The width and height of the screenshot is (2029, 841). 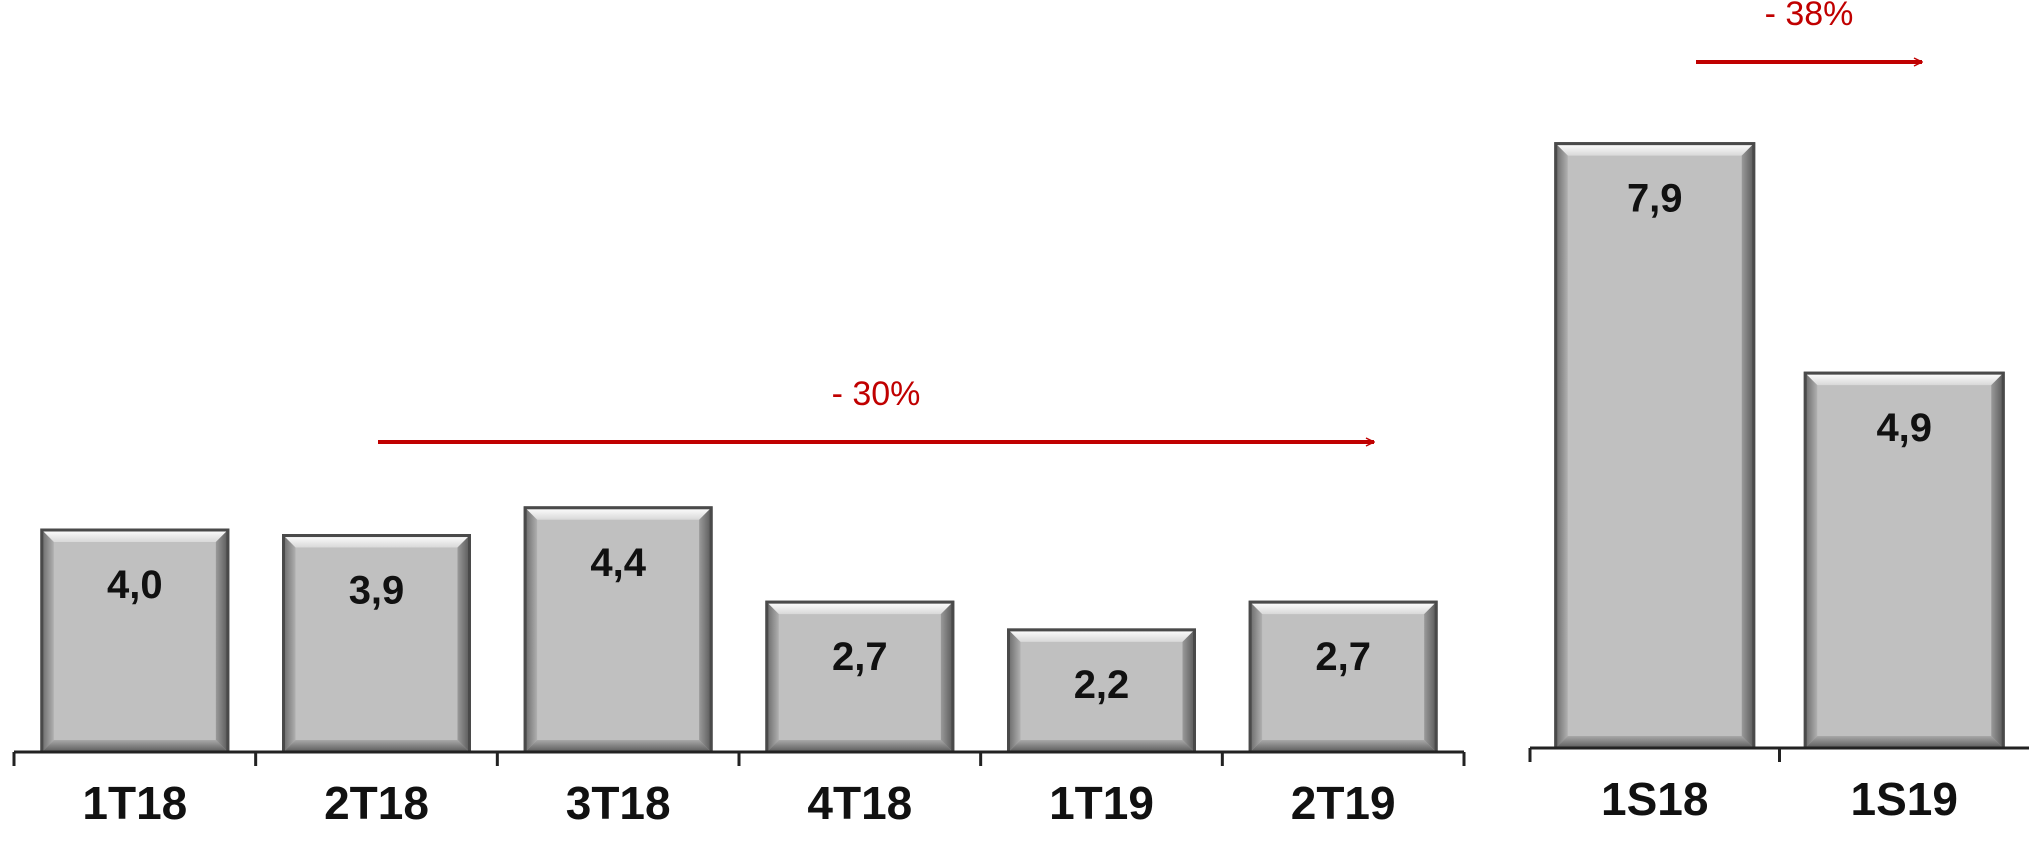 What do you see at coordinates (618, 563) in the screenshot?
I see `bar-value-label: 4,4` at bounding box center [618, 563].